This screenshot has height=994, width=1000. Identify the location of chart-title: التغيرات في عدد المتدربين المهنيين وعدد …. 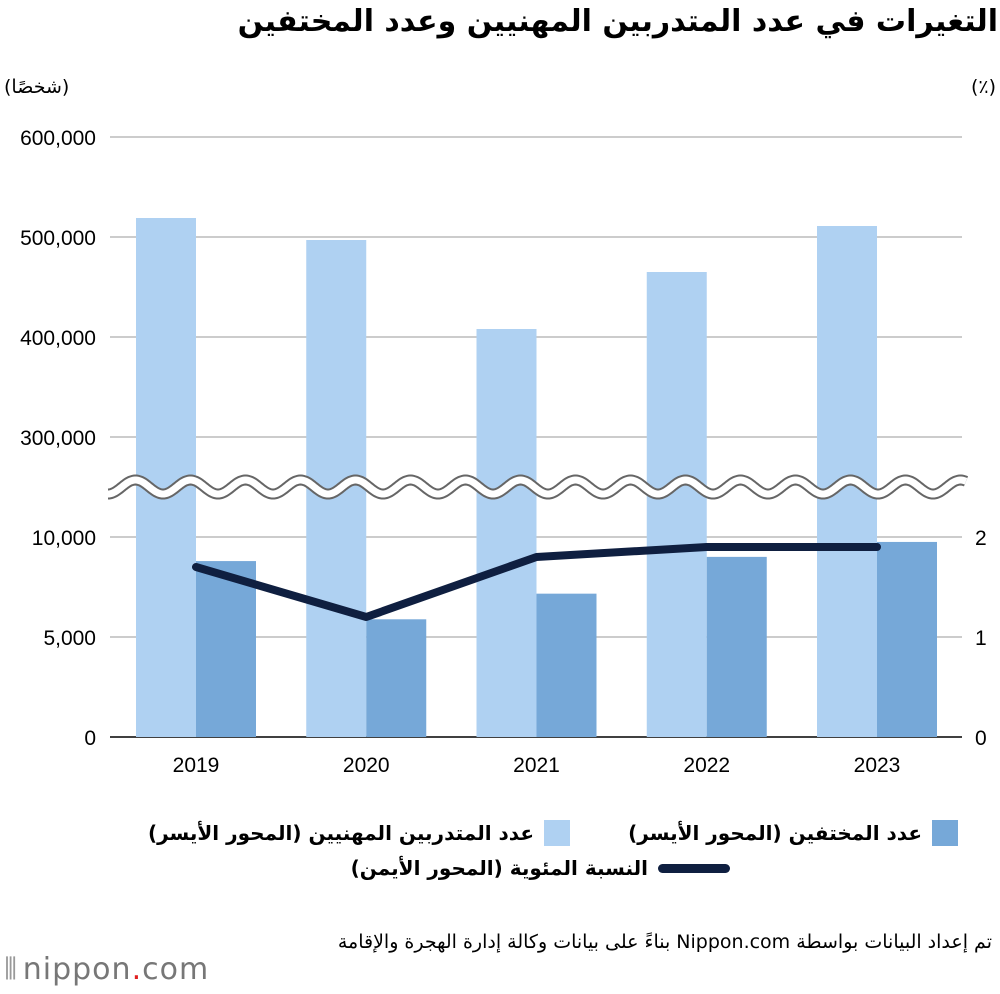
(617, 21).